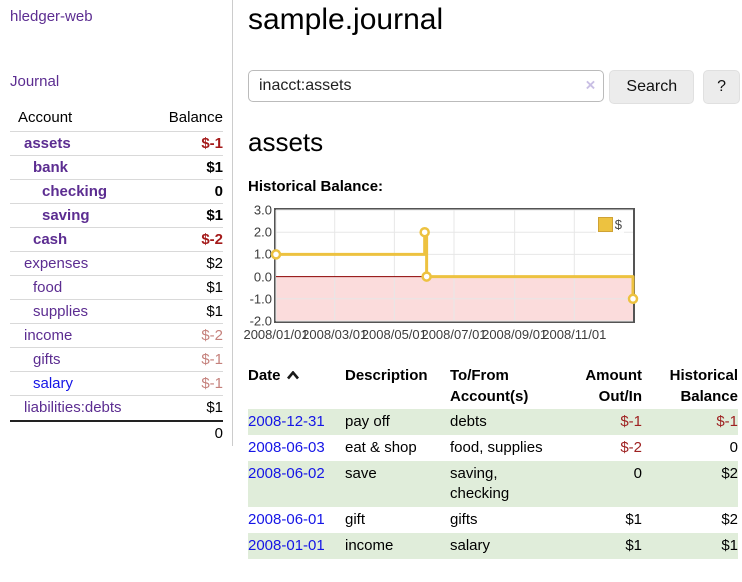 The image size is (742, 582). I want to click on transaction-accounts: food, supplies, so click(496, 447).